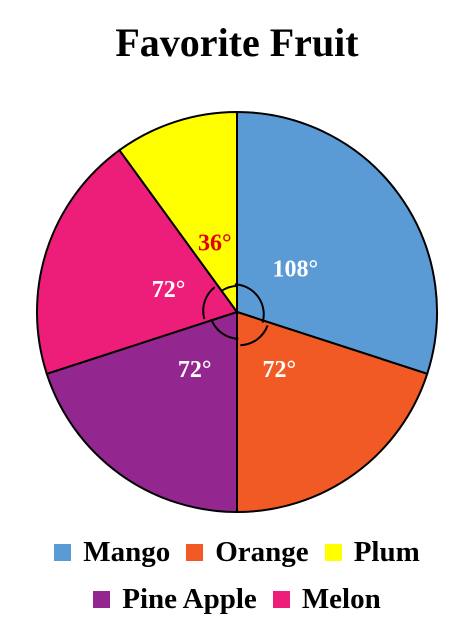  What do you see at coordinates (333, 552) in the screenshot?
I see `legend-swatch-plum` at bounding box center [333, 552].